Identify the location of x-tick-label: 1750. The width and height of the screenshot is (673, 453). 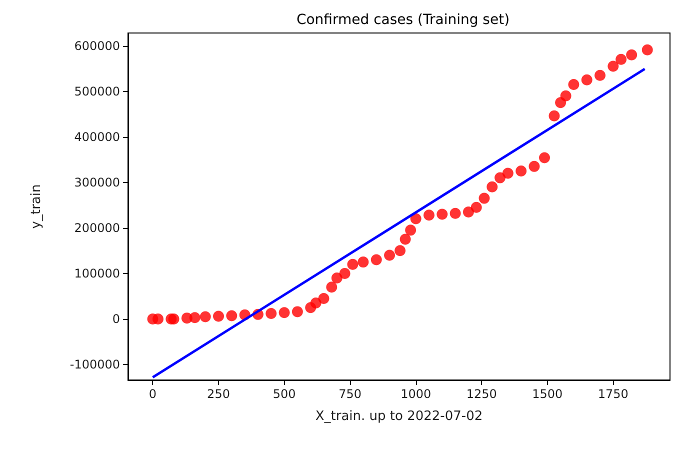
(613, 394).